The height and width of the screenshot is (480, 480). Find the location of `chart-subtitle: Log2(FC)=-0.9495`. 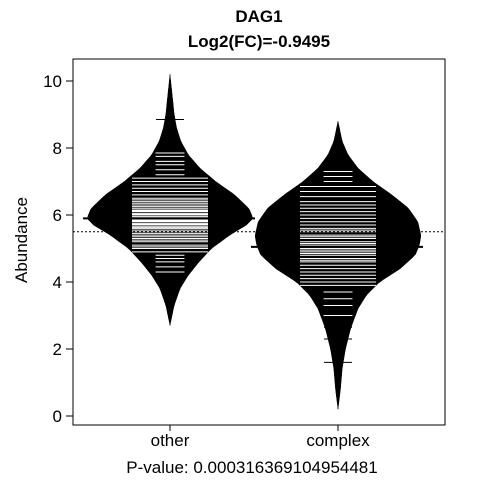

chart-subtitle: Log2(FC)=-0.9495 is located at coordinates (259, 41).